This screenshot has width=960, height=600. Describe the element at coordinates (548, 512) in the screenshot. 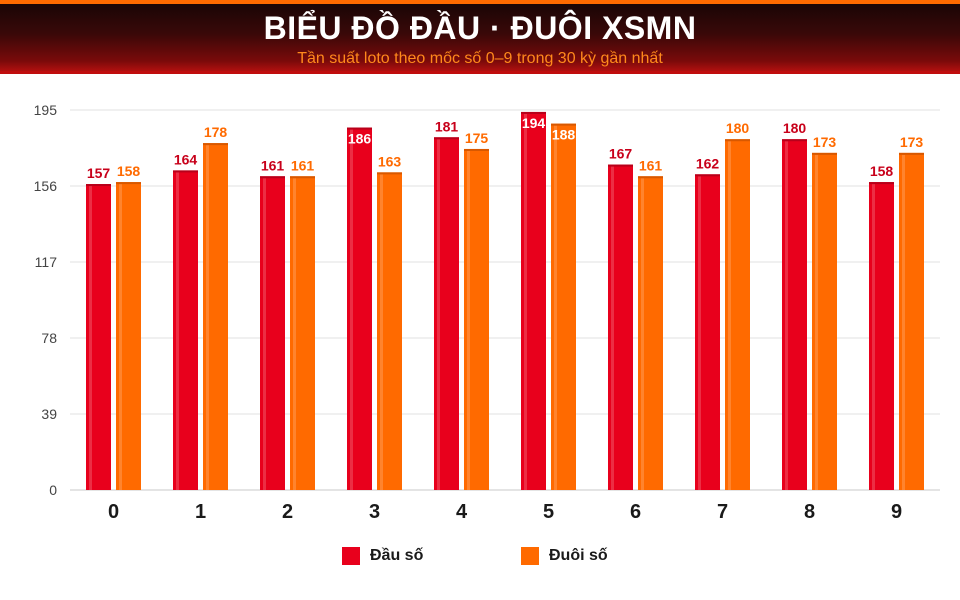

I see `x-tick-label: 5` at that location.